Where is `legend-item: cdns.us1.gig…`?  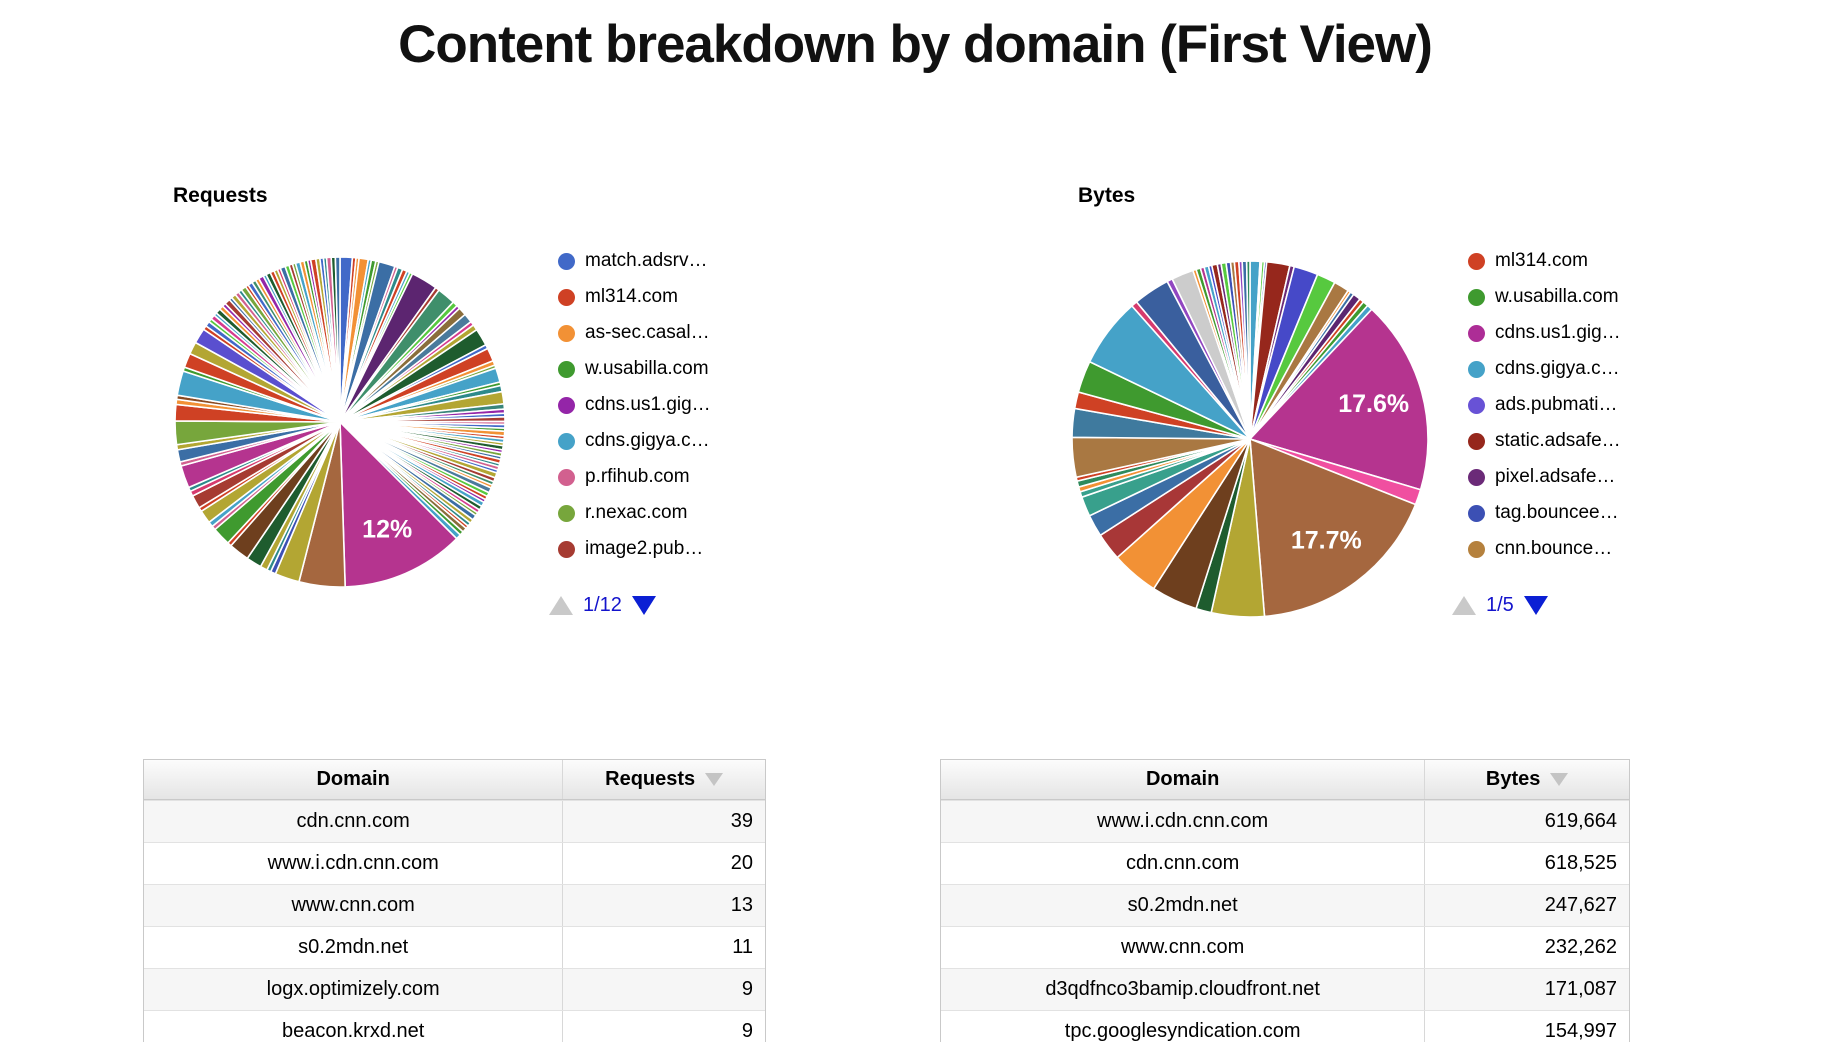 legend-item: cdns.us1.gig… is located at coordinates (634, 405).